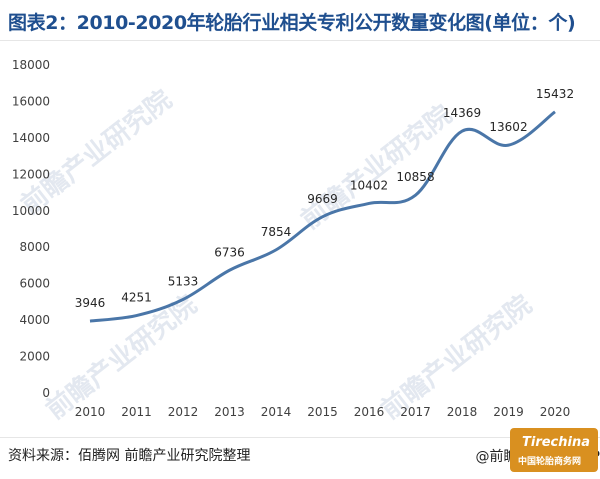  Describe the element at coordinates (292, 23) in the screenshot. I see `chart-title: 图表2：2010-2020年轮胎行业相关专利公开数量变化图(单位：个)` at that location.